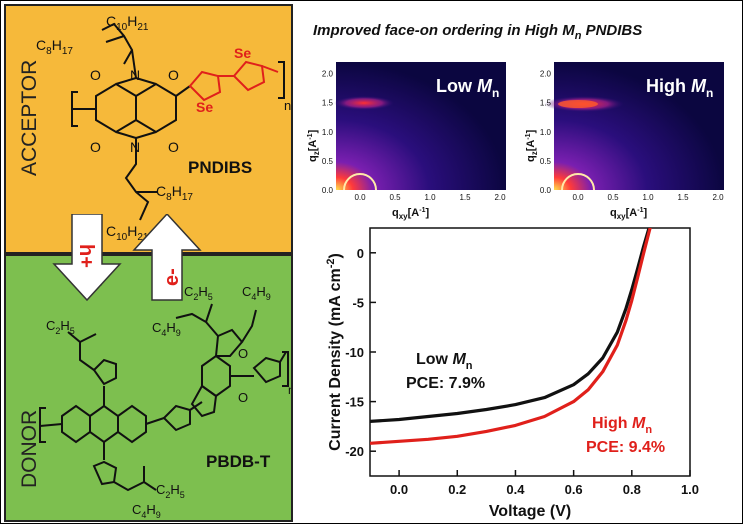  What do you see at coordinates (60, 327) in the screenshot?
I see `alkyl-c2h5-left: C2H5` at bounding box center [60, 327].